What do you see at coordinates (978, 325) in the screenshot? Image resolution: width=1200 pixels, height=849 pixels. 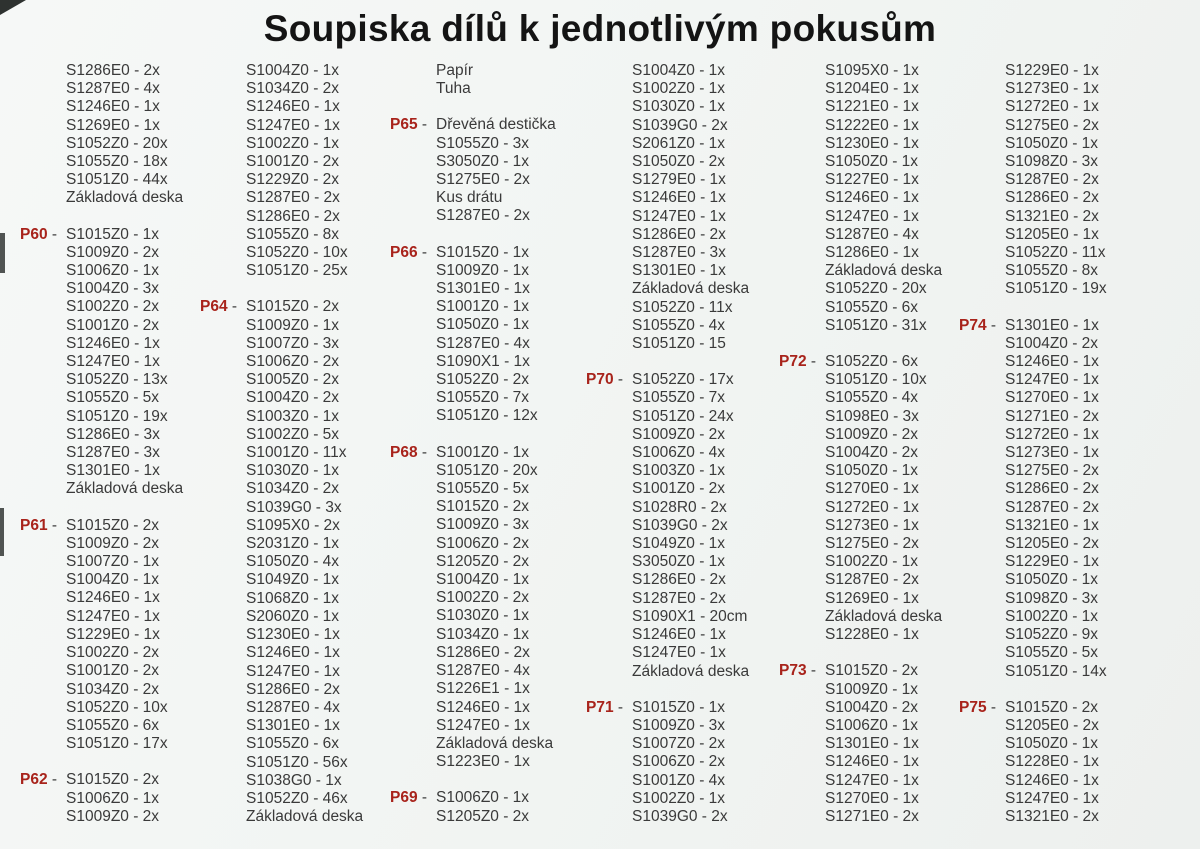 I see `experiment-label: P74 -` at bounding box center [978, 325].